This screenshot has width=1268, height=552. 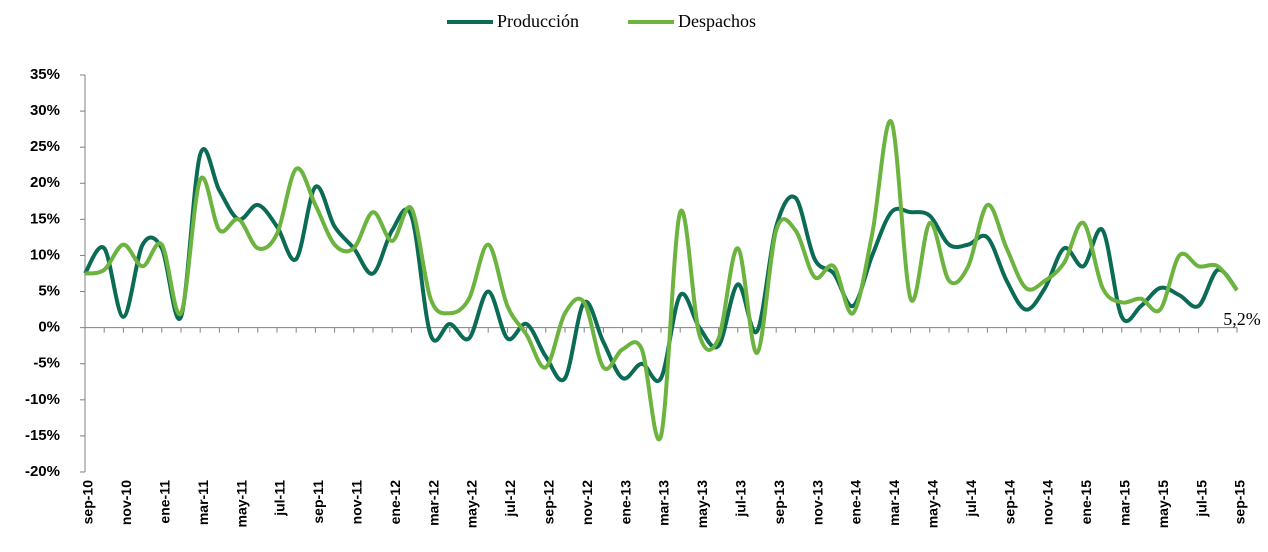 What do you see at coordinates (1240, 502) in the screenshot?
I see `x-tick-label: sep-15` at bounding box center [1240, 502].